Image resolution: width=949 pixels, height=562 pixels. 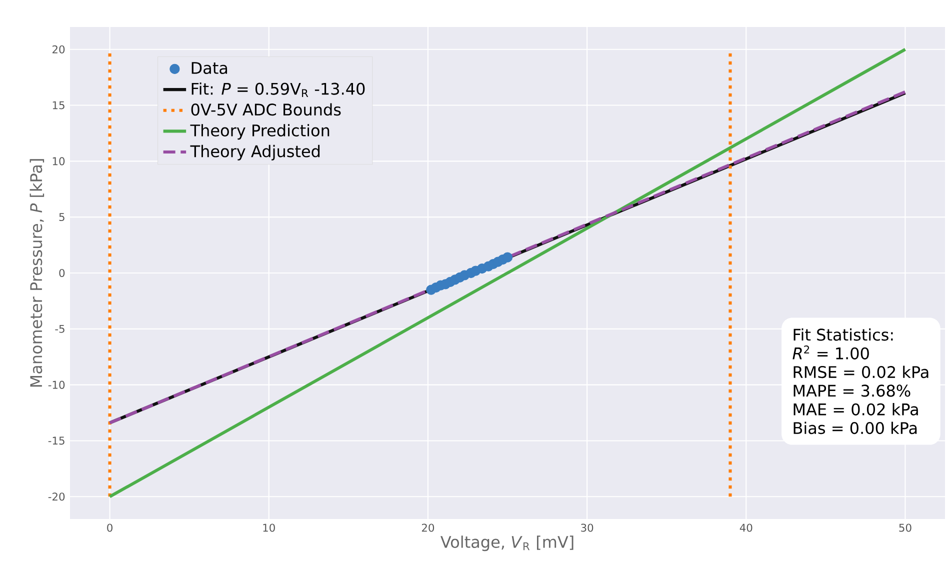 What do you see at coordinates (260, 132) in the screenshot?
I see `legend-label: Theory Prediction` at bounding box center [260, 132].